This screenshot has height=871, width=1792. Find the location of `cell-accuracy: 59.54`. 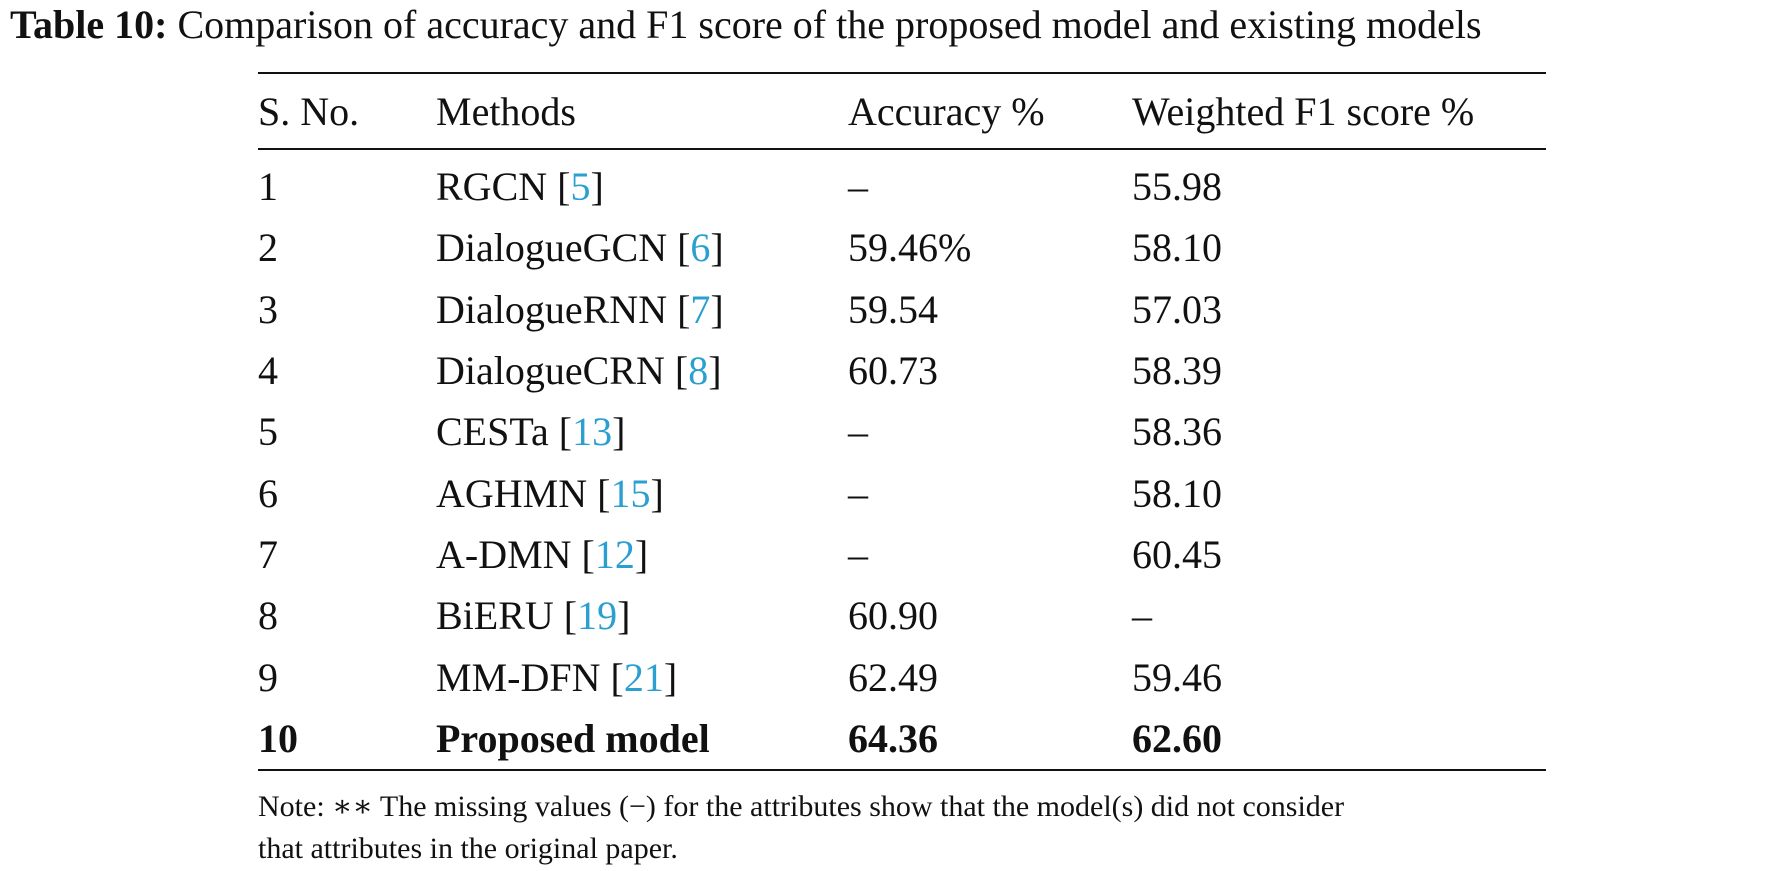

cell-accuracy: 59.54 is located at coordinates (893, 309).